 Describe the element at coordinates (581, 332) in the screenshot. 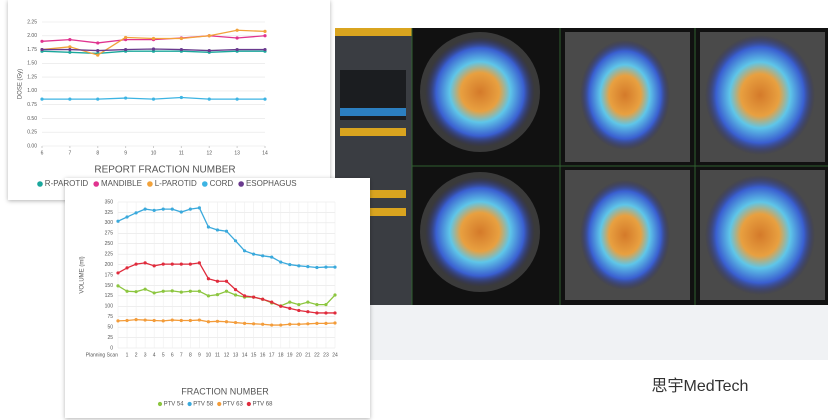

I see `viewer-reflection` at that location.